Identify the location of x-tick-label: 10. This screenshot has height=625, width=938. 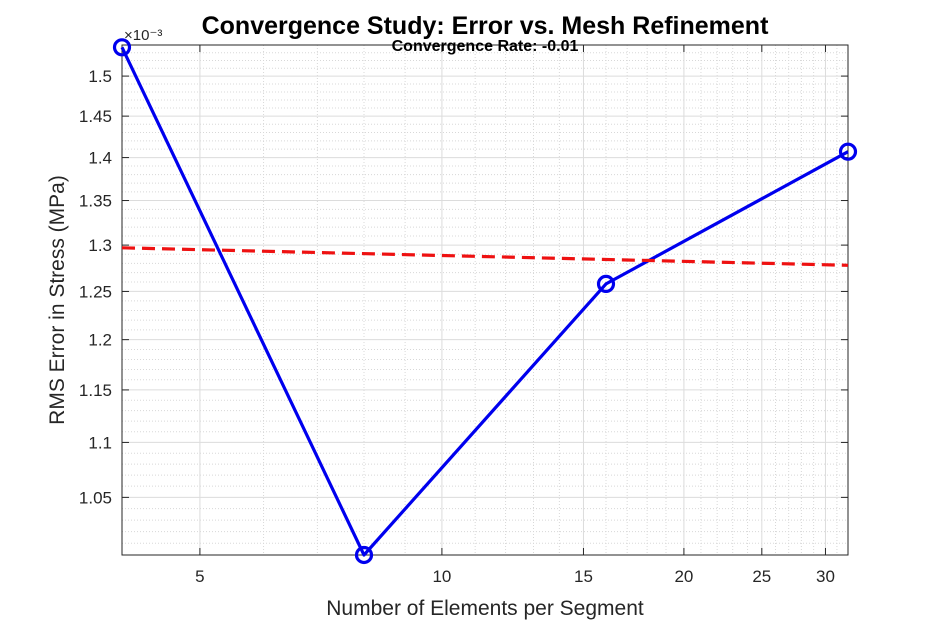
(441, 576).